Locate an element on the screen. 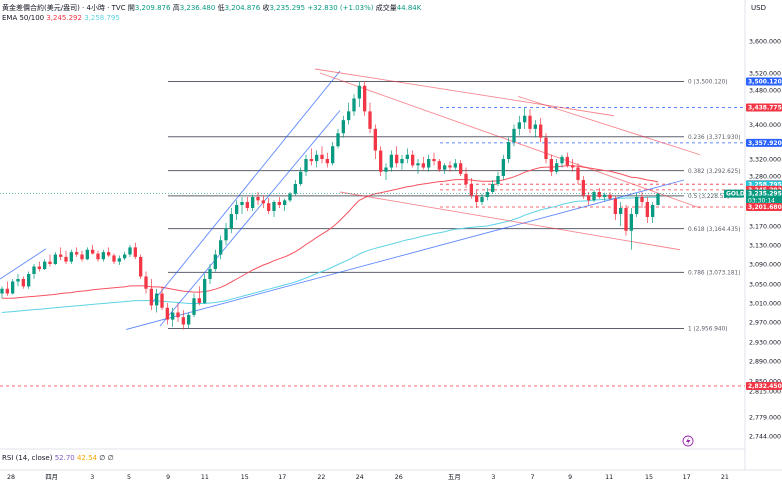  lightning-icon is located at coordinates (688, 441).